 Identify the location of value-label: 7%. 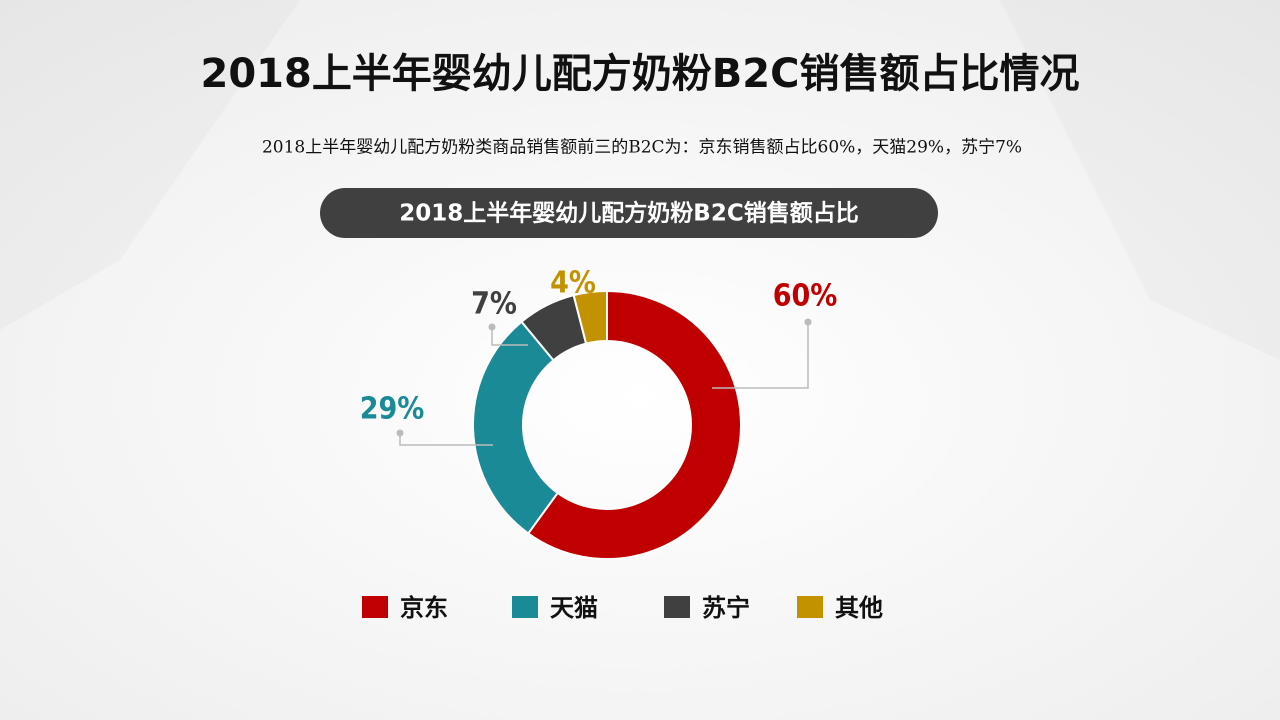
(494, 304).